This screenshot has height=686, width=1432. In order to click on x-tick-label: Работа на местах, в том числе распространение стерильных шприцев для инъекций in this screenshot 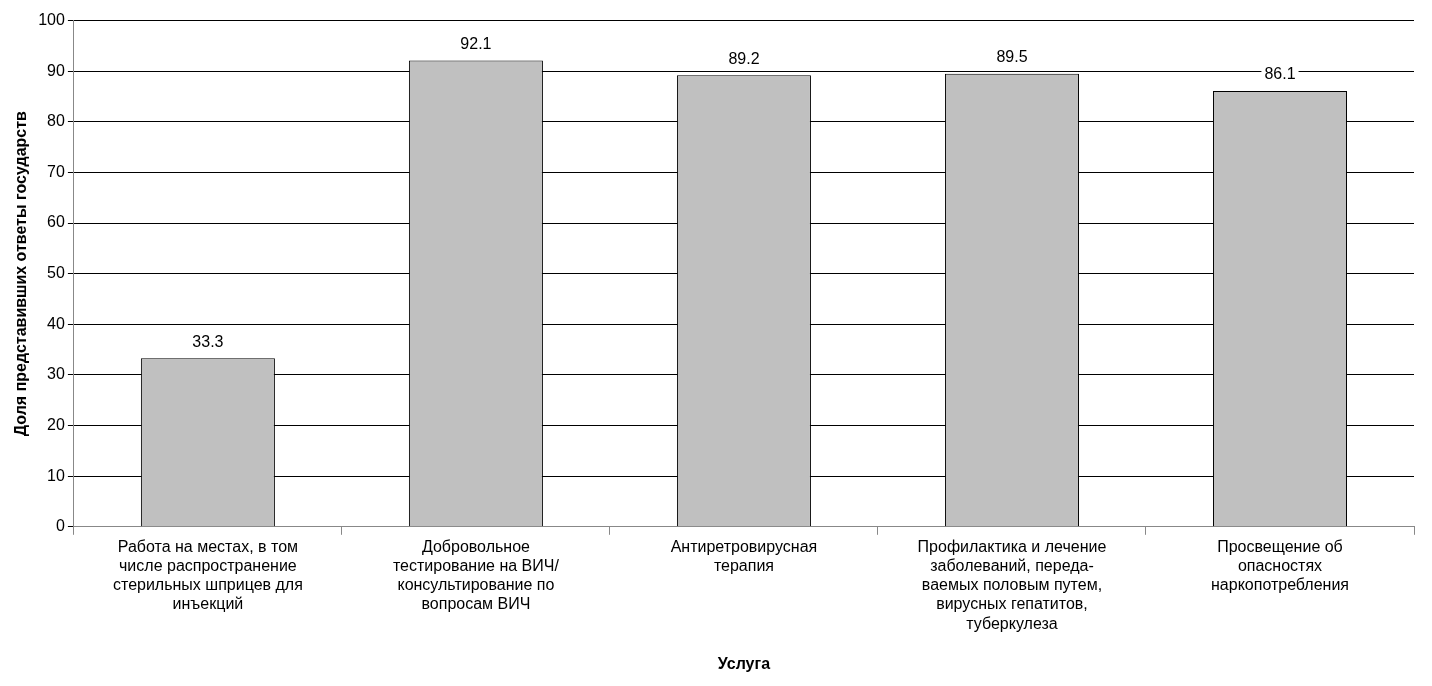, I will do `click(207, 575)`.